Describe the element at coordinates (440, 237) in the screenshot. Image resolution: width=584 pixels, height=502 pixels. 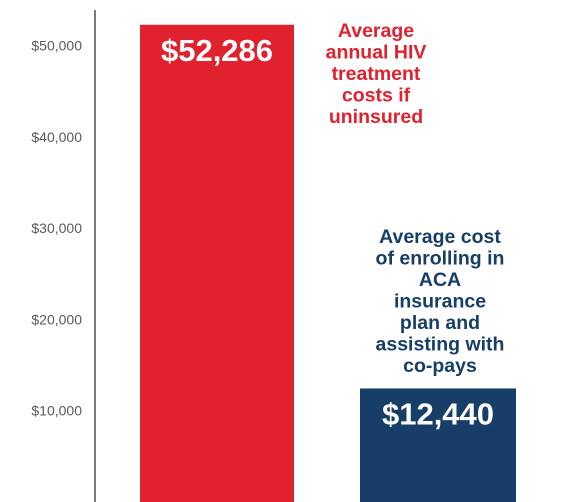
I see `annotation-line: Average cost` at that location.